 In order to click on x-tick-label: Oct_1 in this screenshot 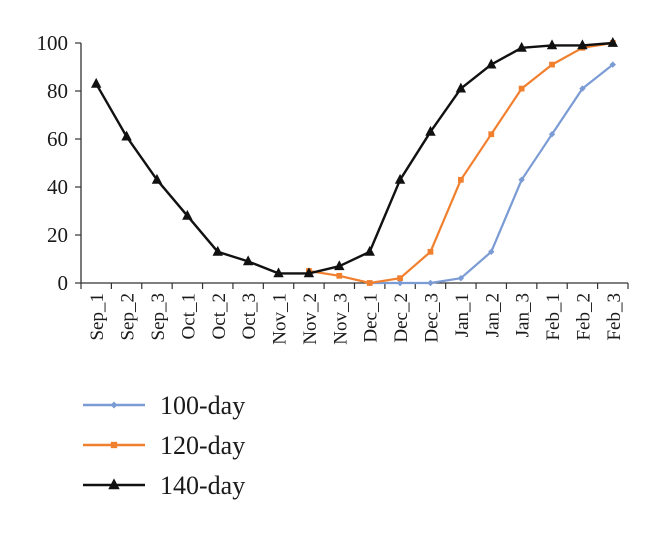, I will do `click(188, 316)`.